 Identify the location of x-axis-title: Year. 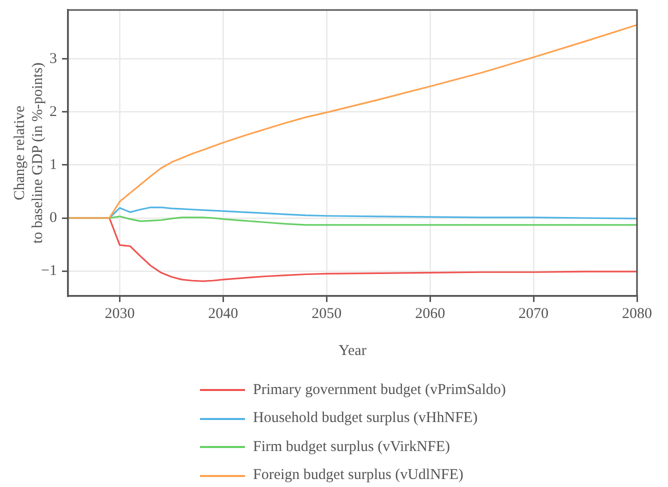
(352, 350).